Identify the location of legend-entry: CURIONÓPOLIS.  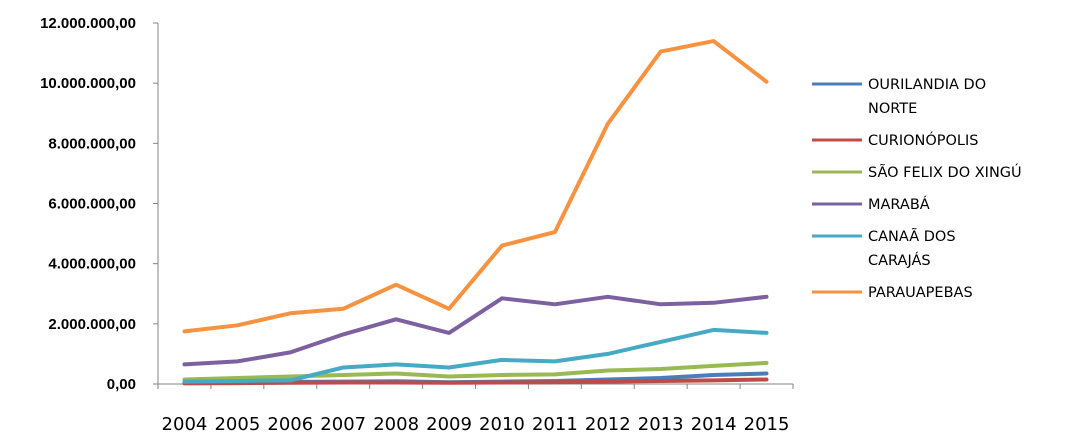
(895, 140).